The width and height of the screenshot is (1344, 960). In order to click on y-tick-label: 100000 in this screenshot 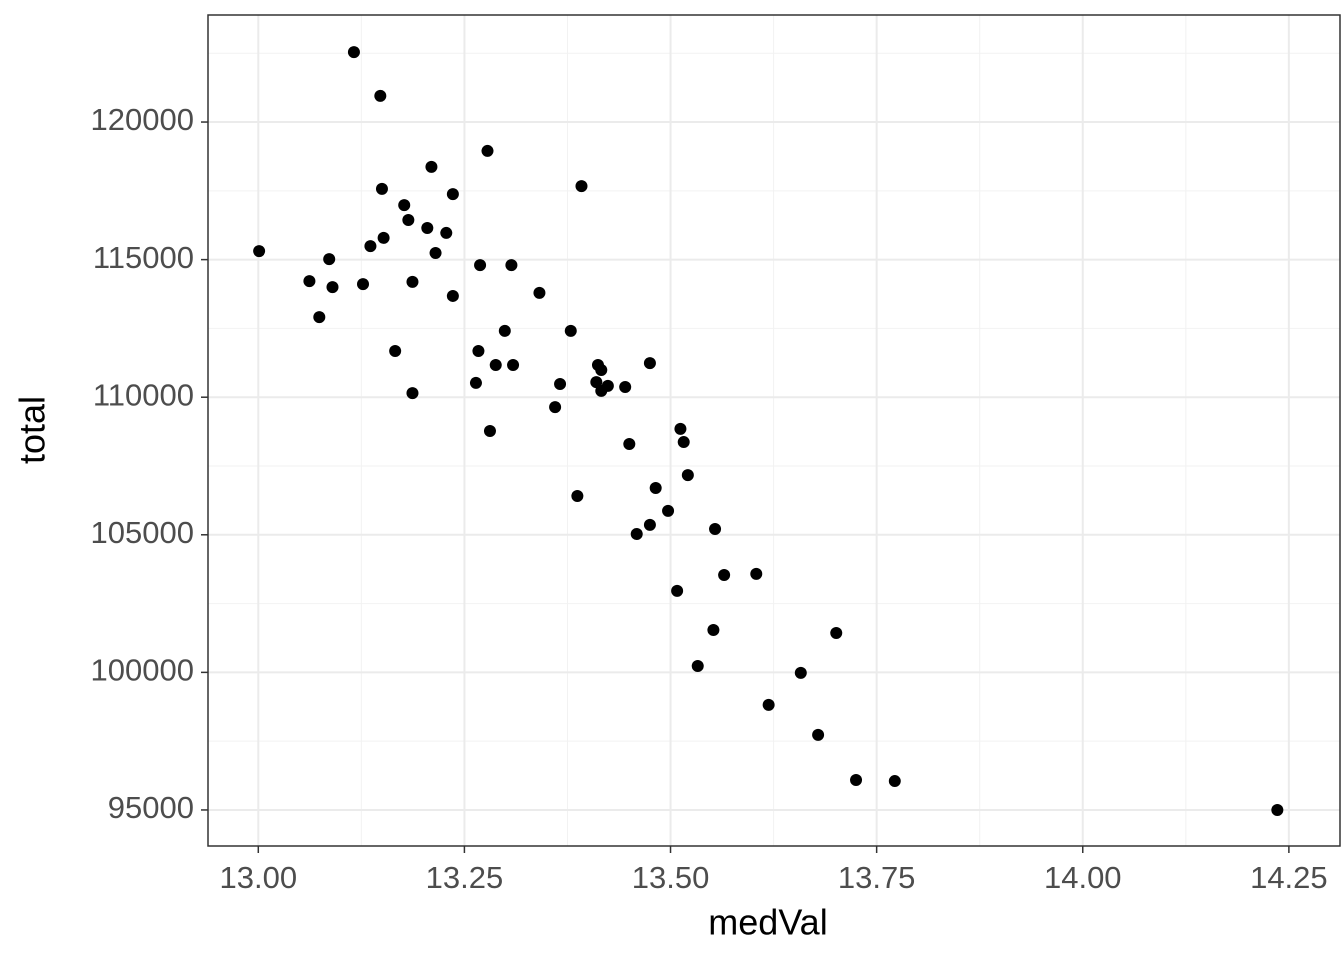, I will do `click(142, 670)`.